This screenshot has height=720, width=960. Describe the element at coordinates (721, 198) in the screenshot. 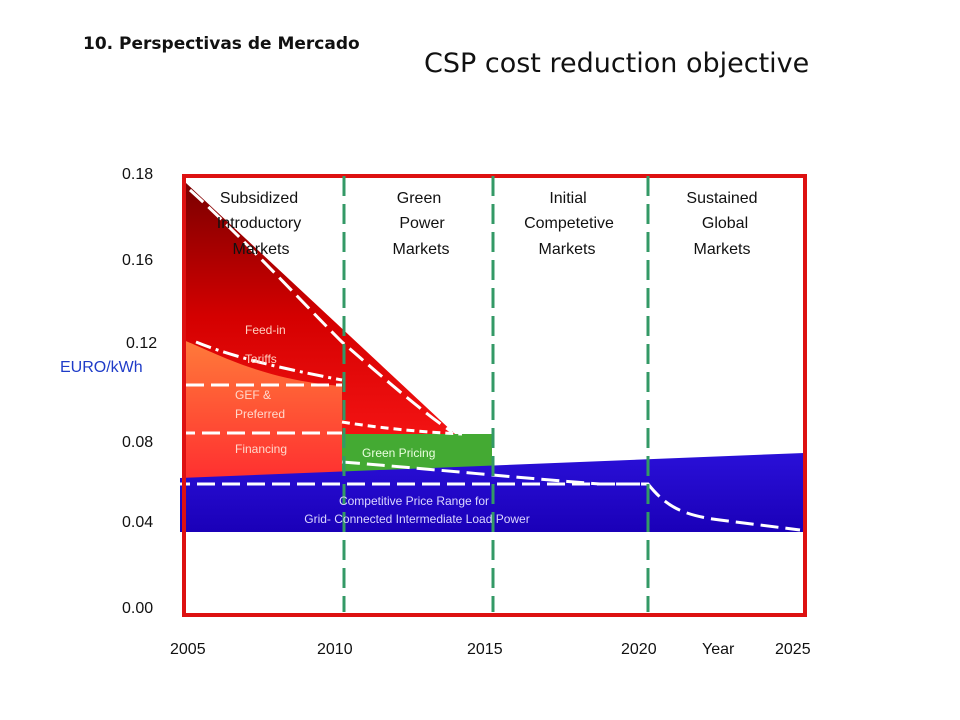

I see `phase-label: Sustained` at that location.